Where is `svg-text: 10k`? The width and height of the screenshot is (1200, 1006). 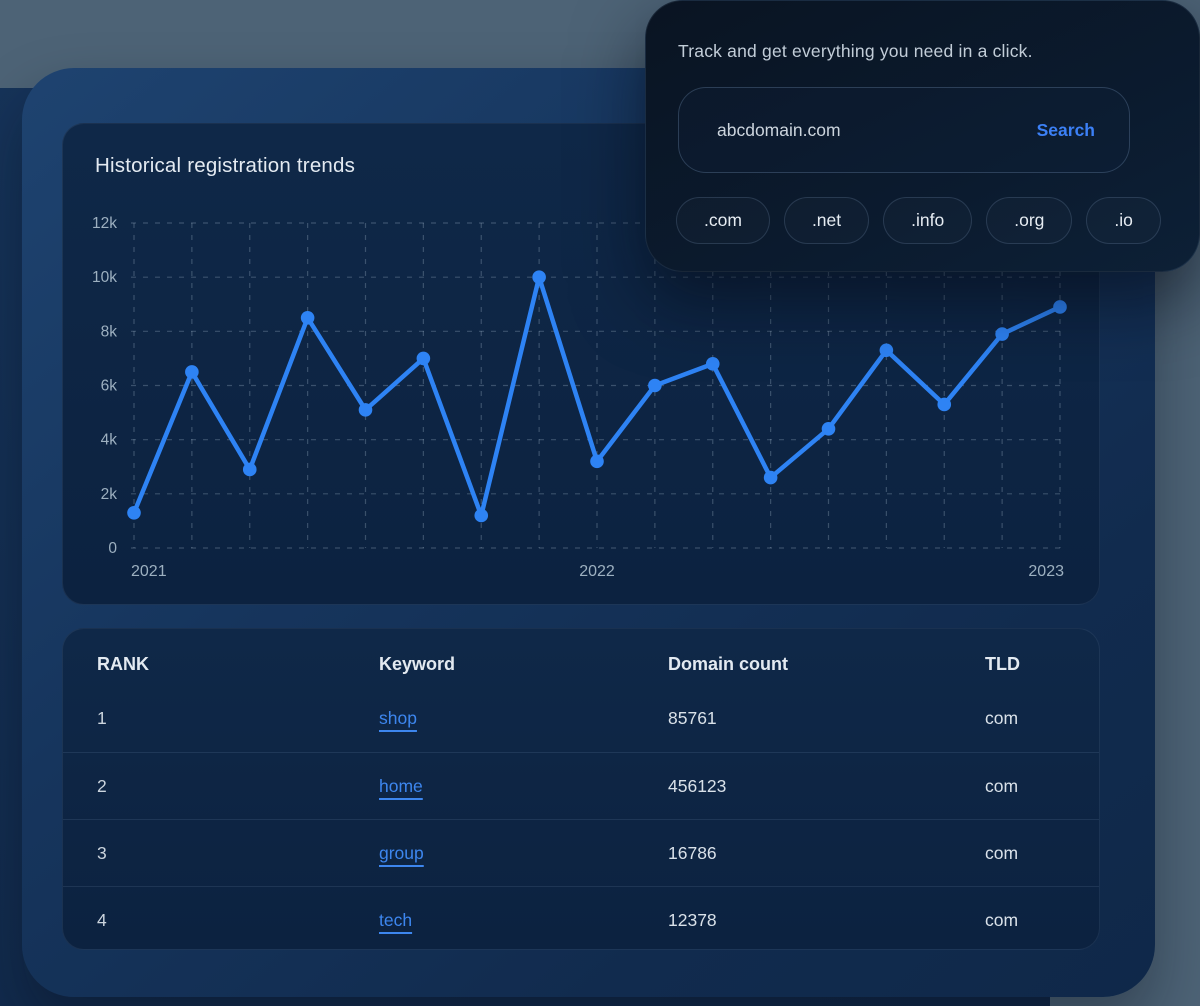
svg-text: 10k is located at coordinates (104, 277).